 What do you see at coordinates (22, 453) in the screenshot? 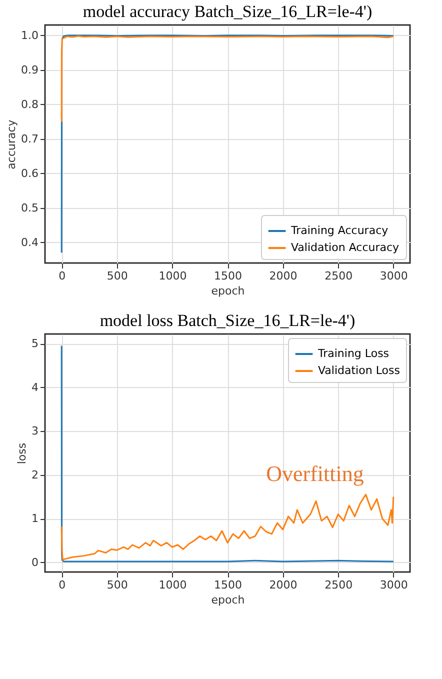
I see `y-axis-title: loss` at bounding box center [22, 453].